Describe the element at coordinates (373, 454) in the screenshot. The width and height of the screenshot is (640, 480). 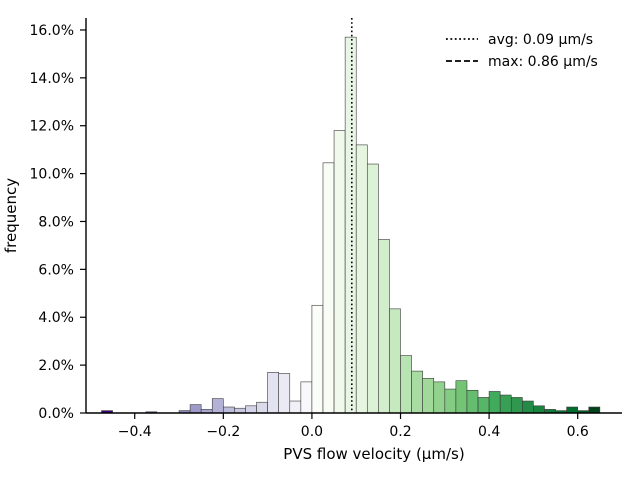
I see `x-axis-label: PVS flow velocity (µm/s)` at that location.